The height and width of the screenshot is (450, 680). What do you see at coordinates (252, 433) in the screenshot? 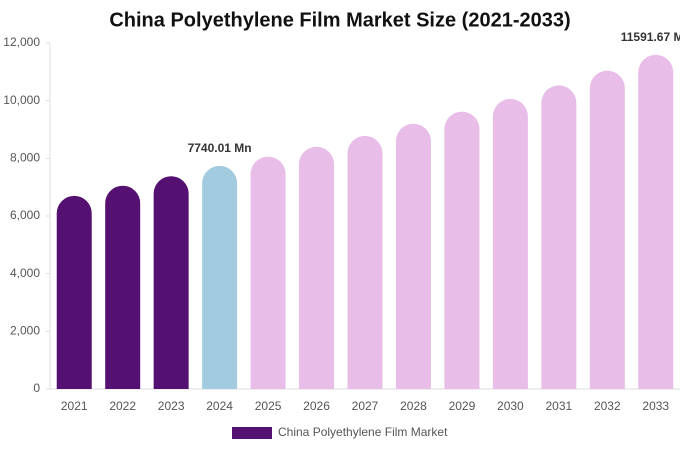
I see `legend-swatch` at bounding box center [252, 433].